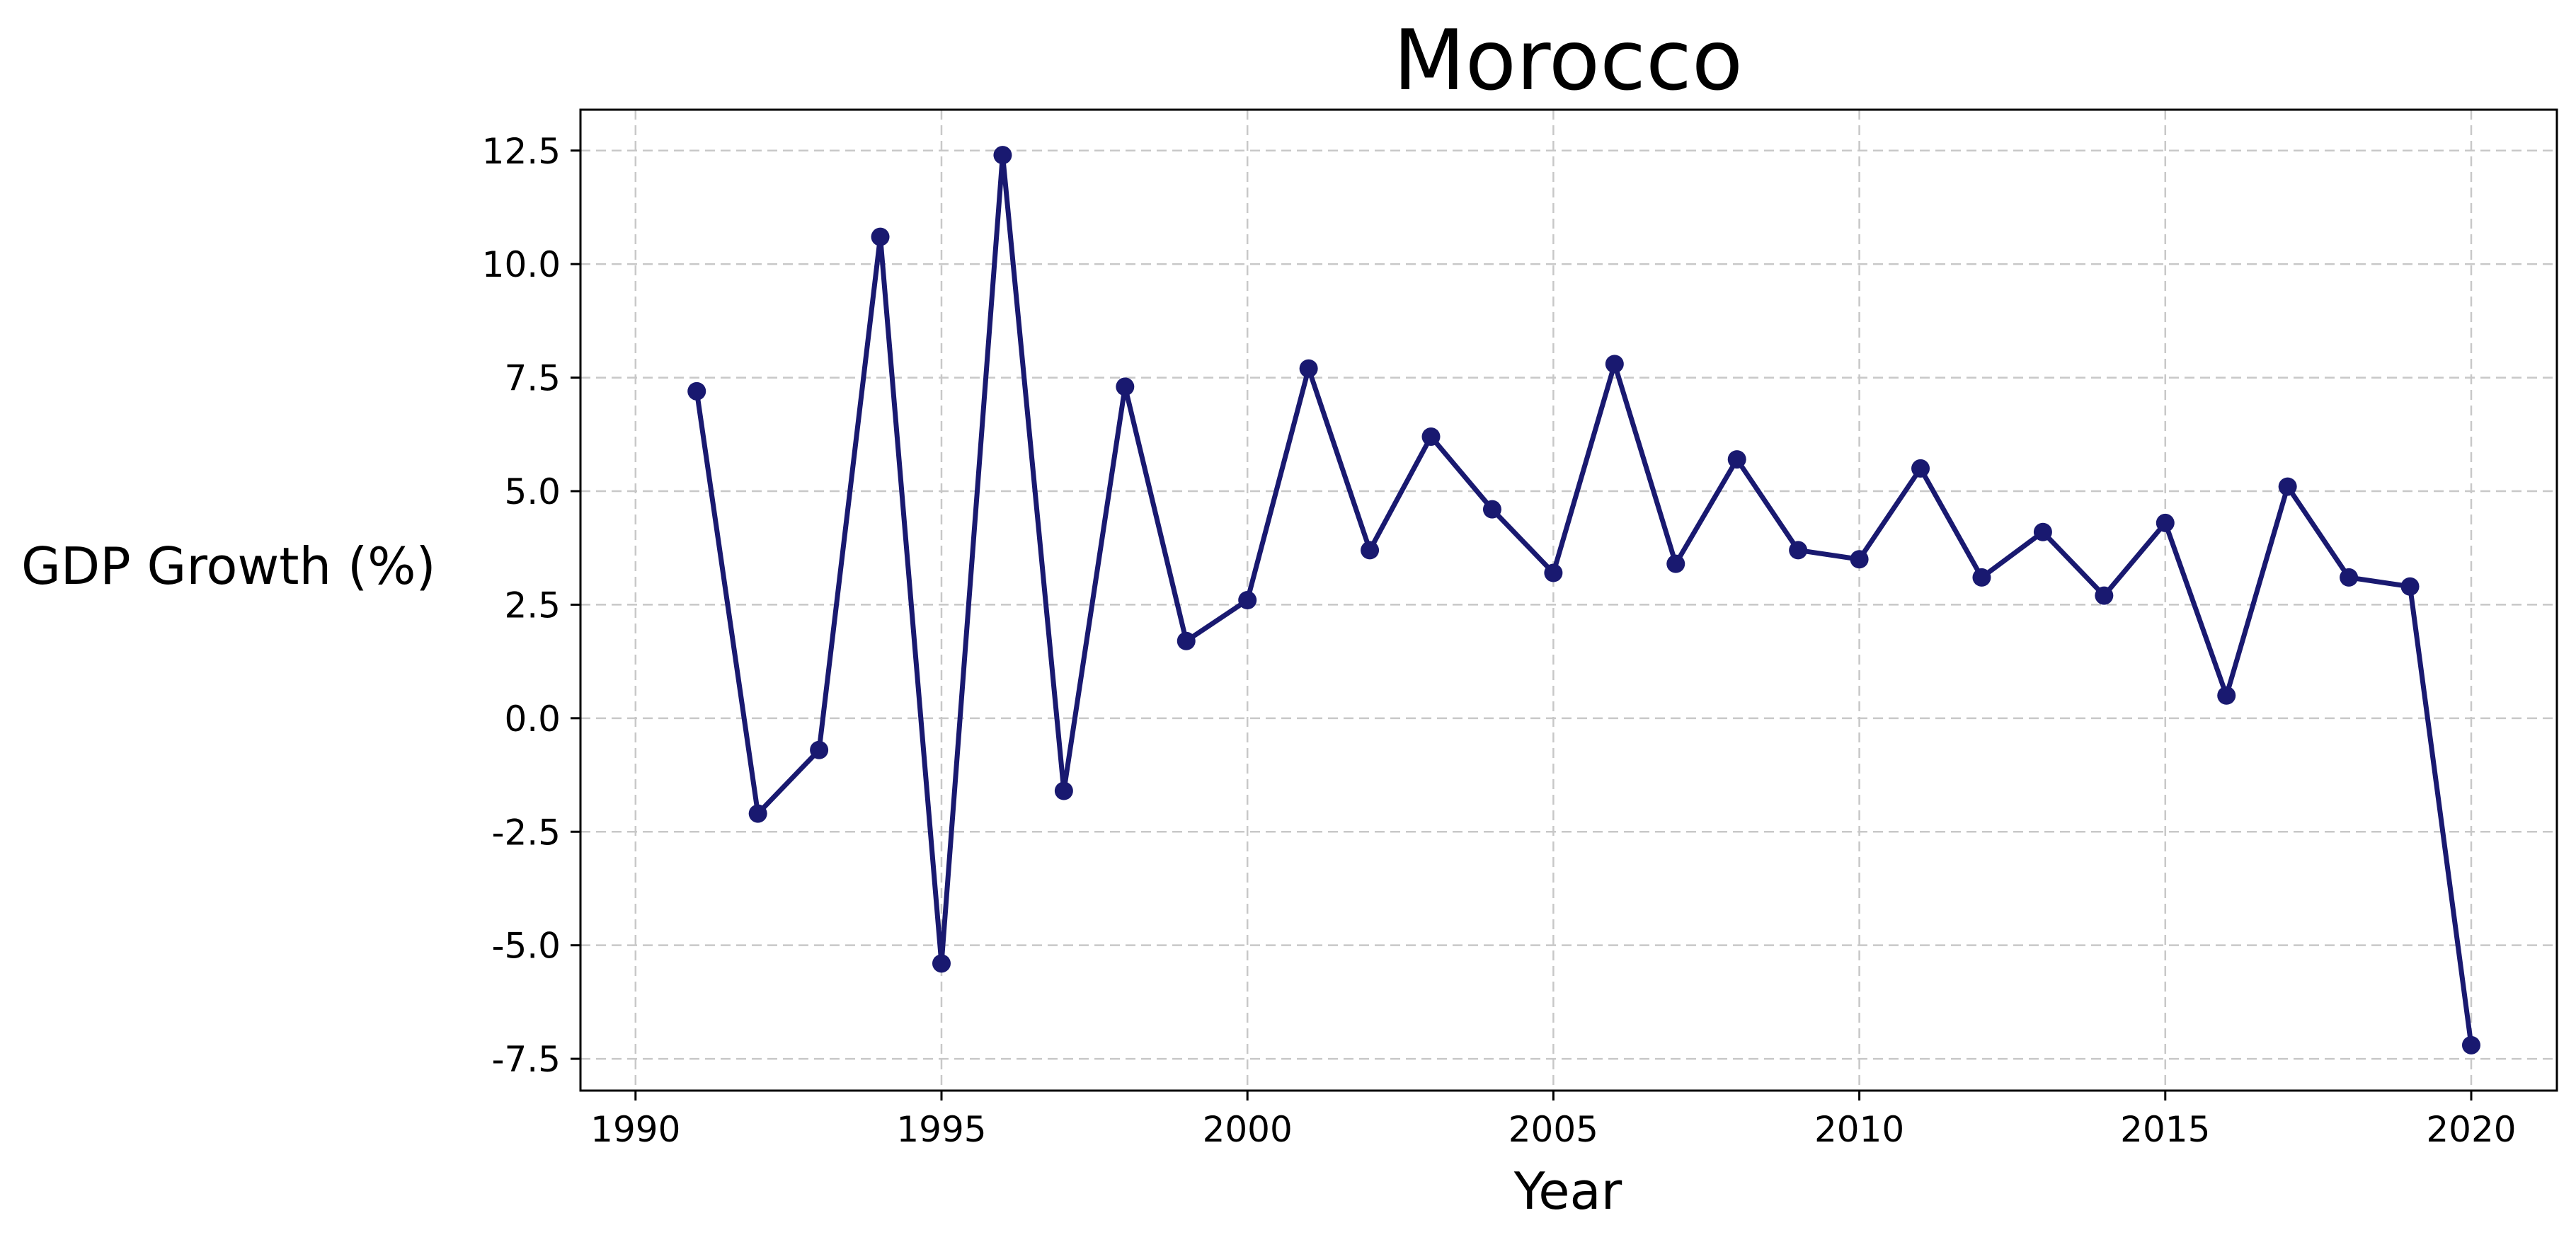 The height and width of the screenshot is (1247, 2576). What do you see at coordinates (1248, 1129) in the screenshot?
I see `x-tick-label: 2000` at bounding box center [1248, 1129].